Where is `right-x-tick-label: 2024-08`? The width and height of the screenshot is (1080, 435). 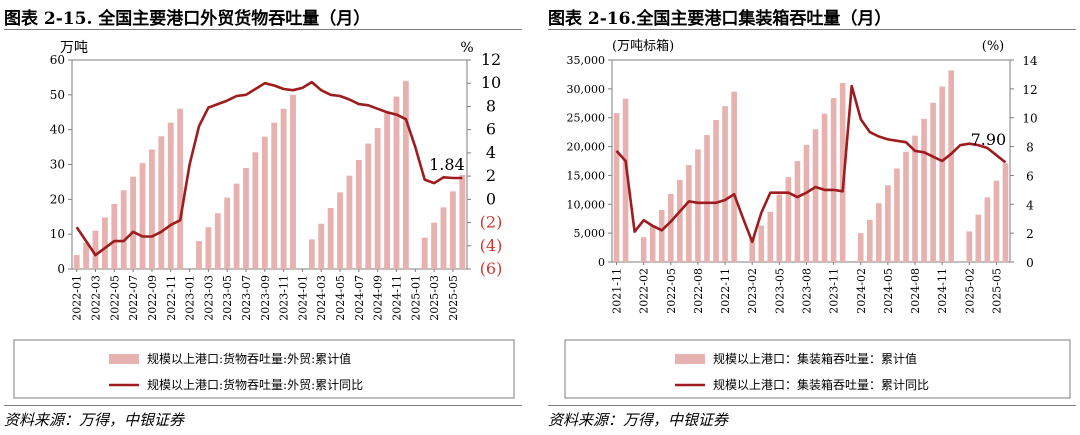 right-x-tick-label: 2024-08 is located at coordinates (915, 291).